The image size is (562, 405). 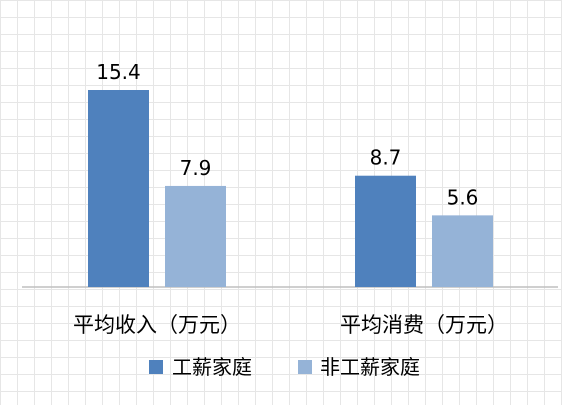 I want to click on legend-label: 工薪家庭, so click(x=212, y=367).